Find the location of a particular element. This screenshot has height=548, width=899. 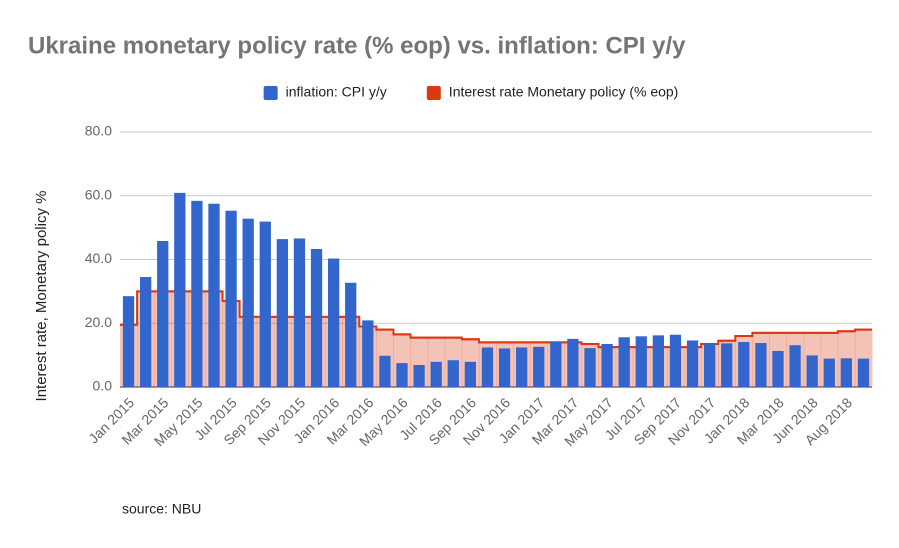

y-tick-label: 0.0 is located at coordinates (103, 386).